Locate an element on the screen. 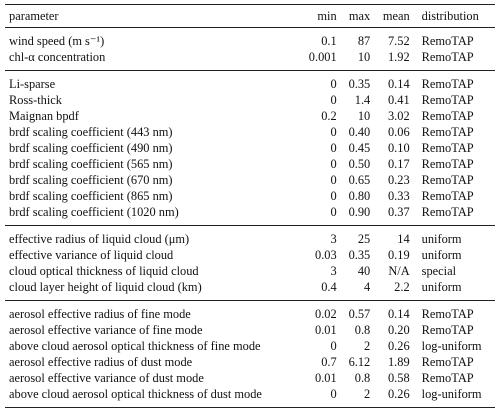 The width and height of the screenshot is (500, 410). cell-mean: 0.06 is located at coordinates (398, 132).